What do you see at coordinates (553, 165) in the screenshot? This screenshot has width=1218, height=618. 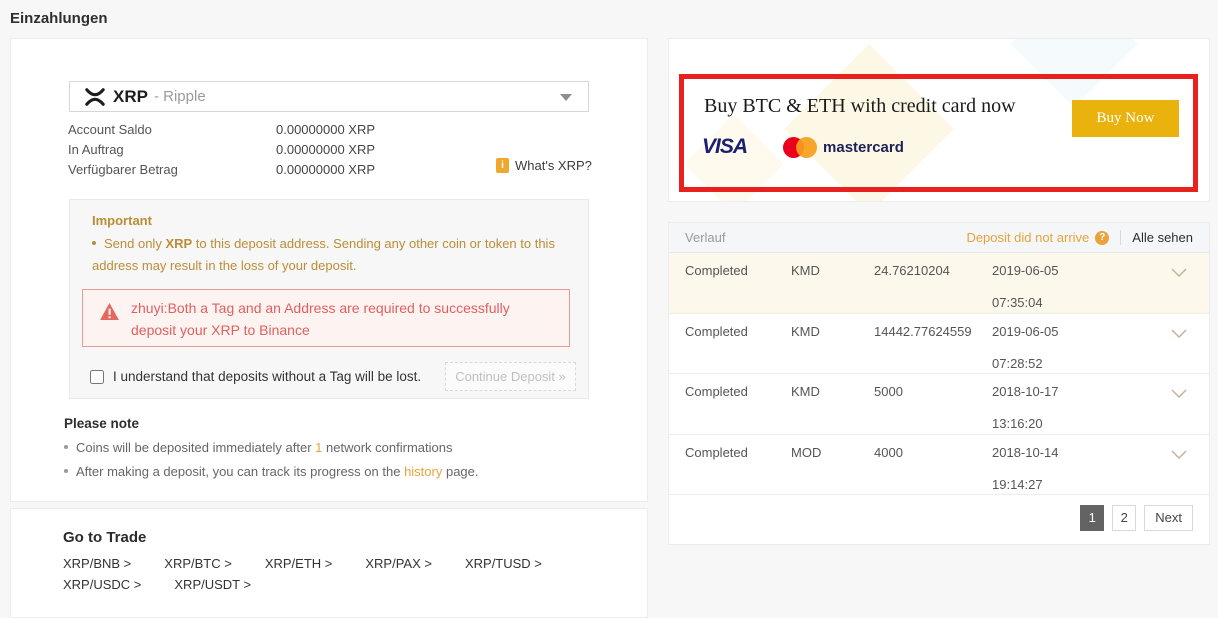 I see `whats-xrp-label: What's XRP?` at bounding box center [553, 165].